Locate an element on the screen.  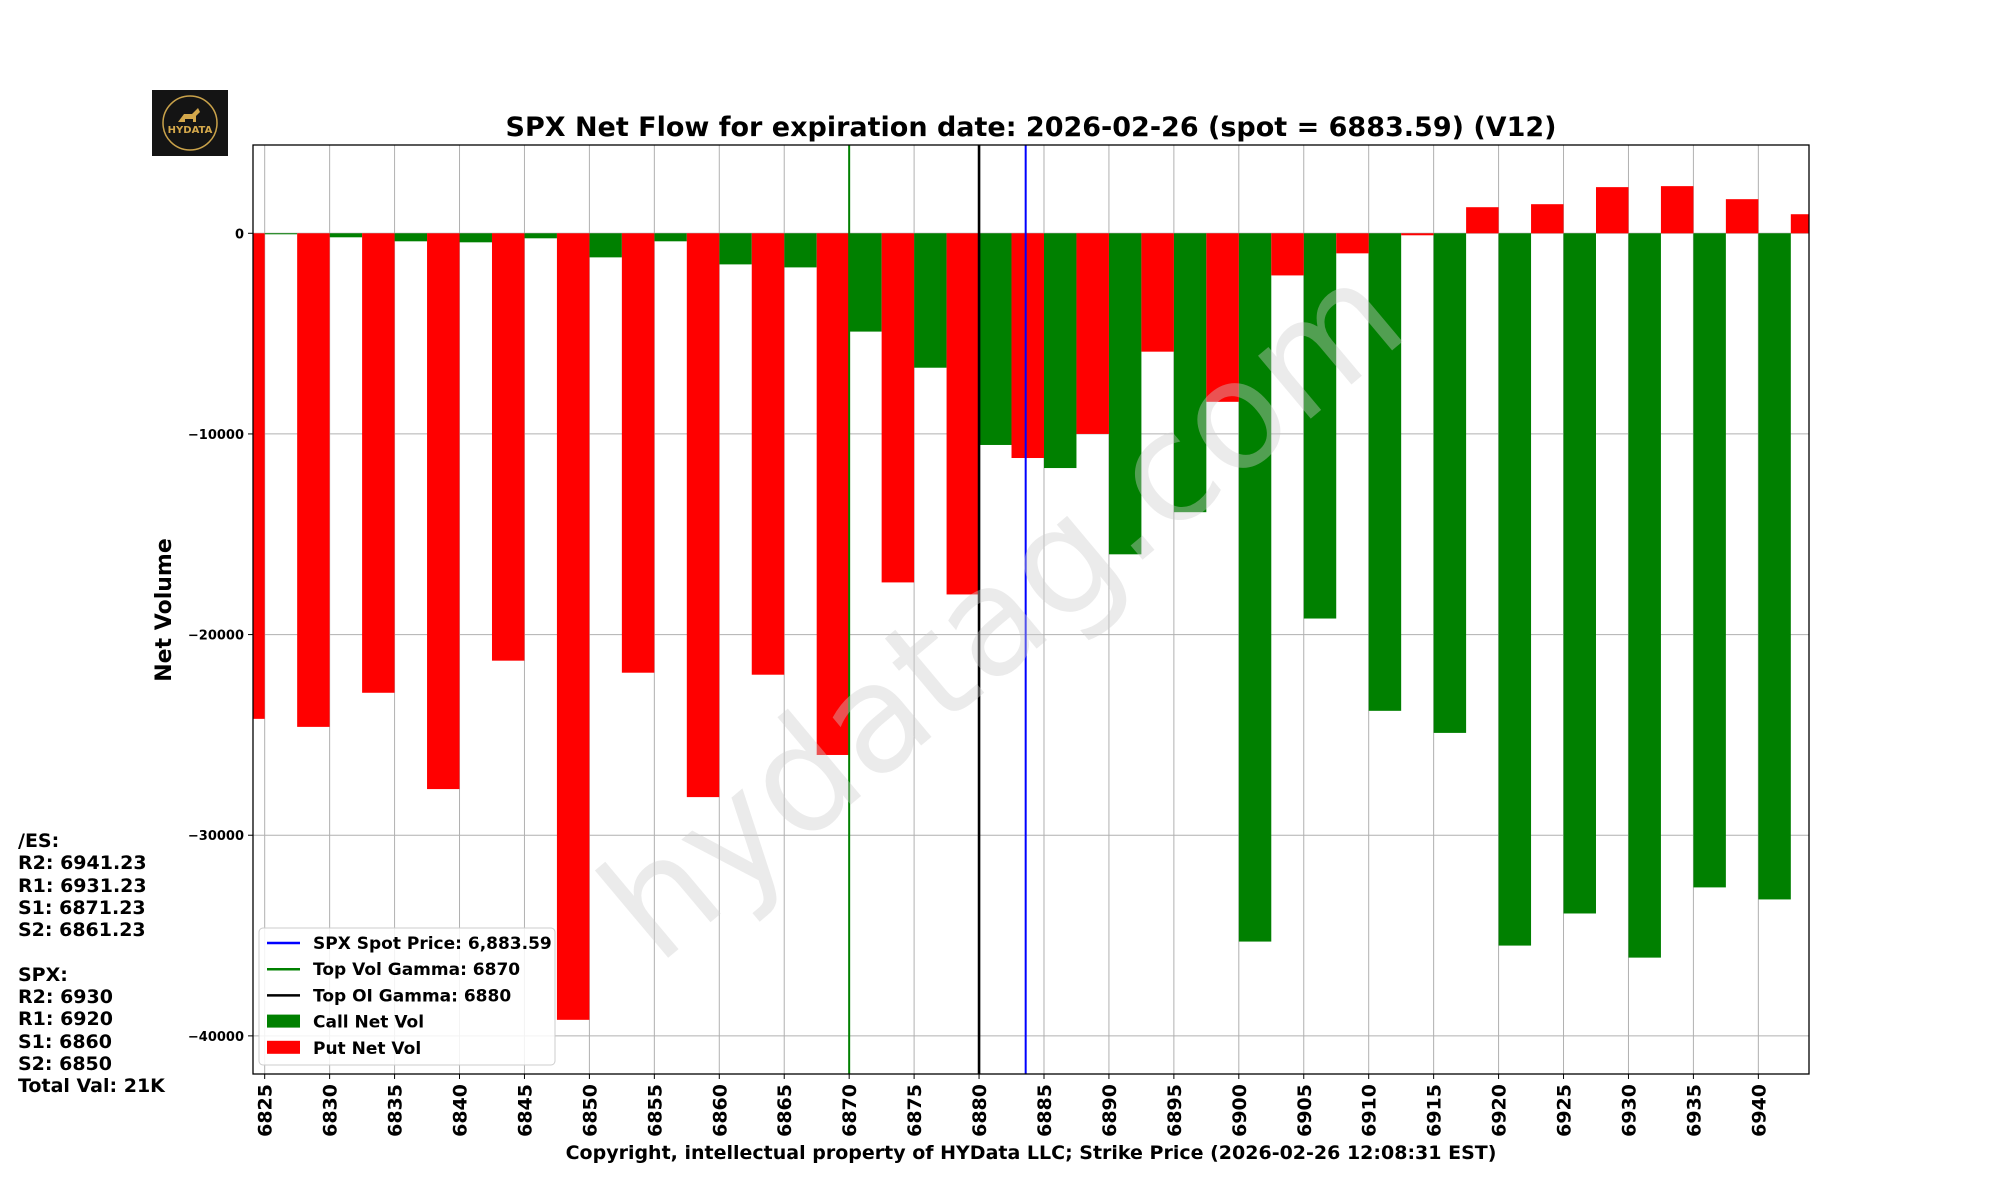
x-tick-label: 6830 is located at coordinates (331, 1110).